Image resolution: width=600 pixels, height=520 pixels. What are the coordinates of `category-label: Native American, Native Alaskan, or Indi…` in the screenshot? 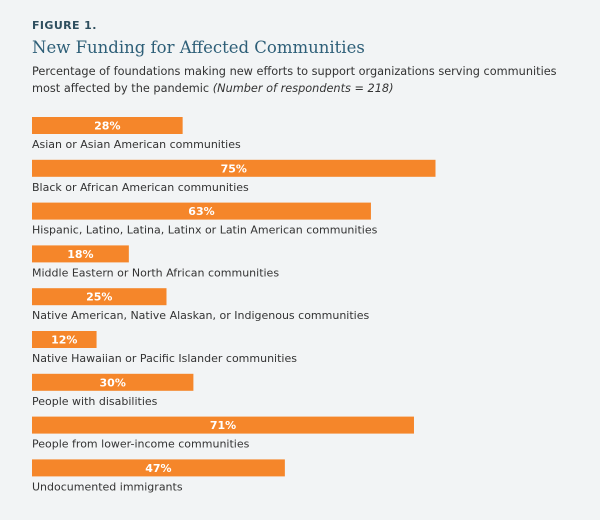 It's located at (200, 315).